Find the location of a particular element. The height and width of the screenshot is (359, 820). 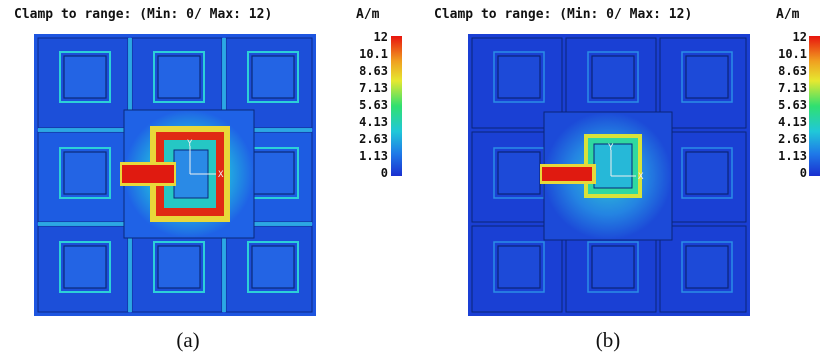

caption: (b) is located at coordinates (608, 340).